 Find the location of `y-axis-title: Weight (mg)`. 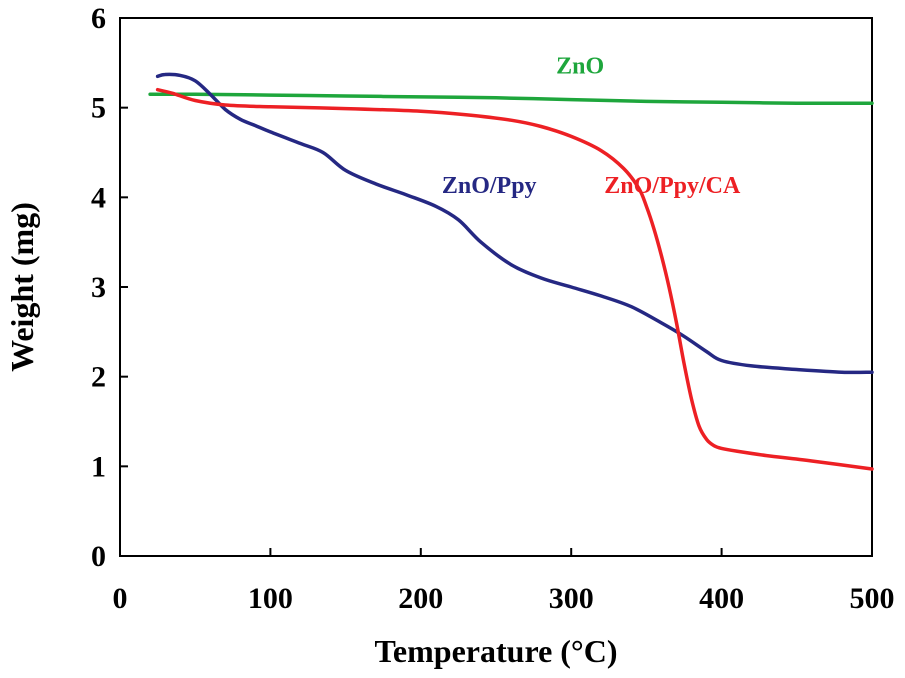

y-axis-title: Weight (mg) is located at coordinates (22, 287).